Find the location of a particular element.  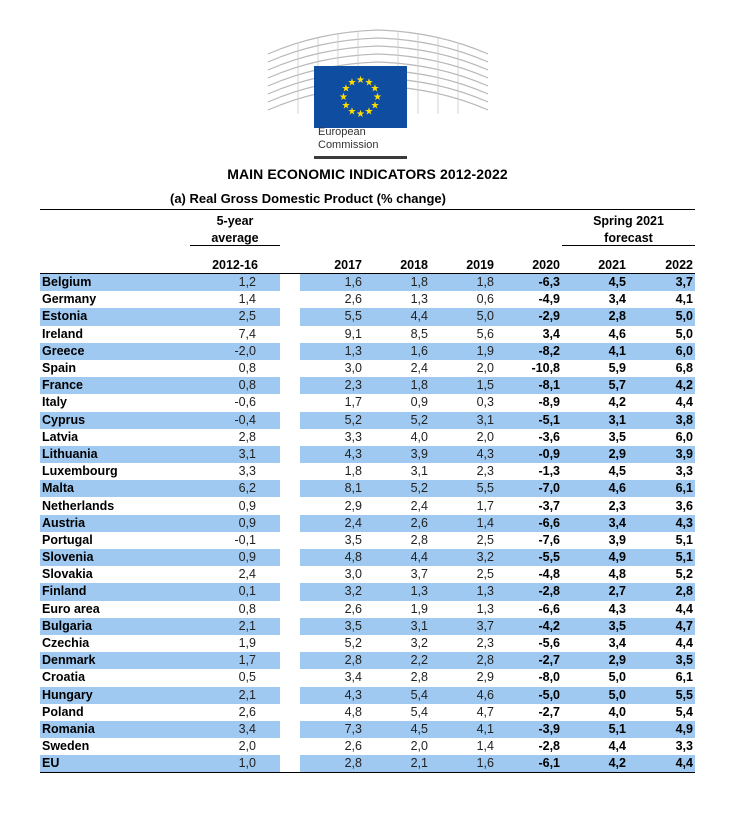

value-2018: 3,1 is located at coordinates (419, 471).